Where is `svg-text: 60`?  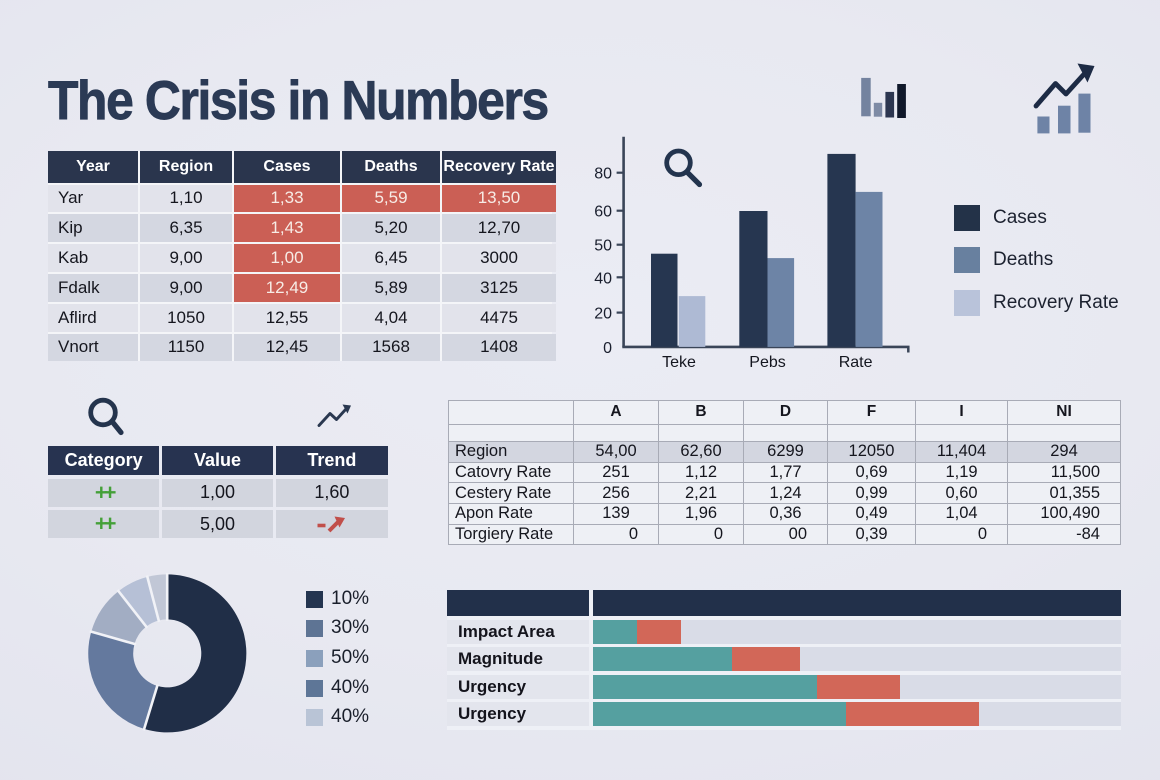 svg-text: 60 is located at coordinates (603, 212).